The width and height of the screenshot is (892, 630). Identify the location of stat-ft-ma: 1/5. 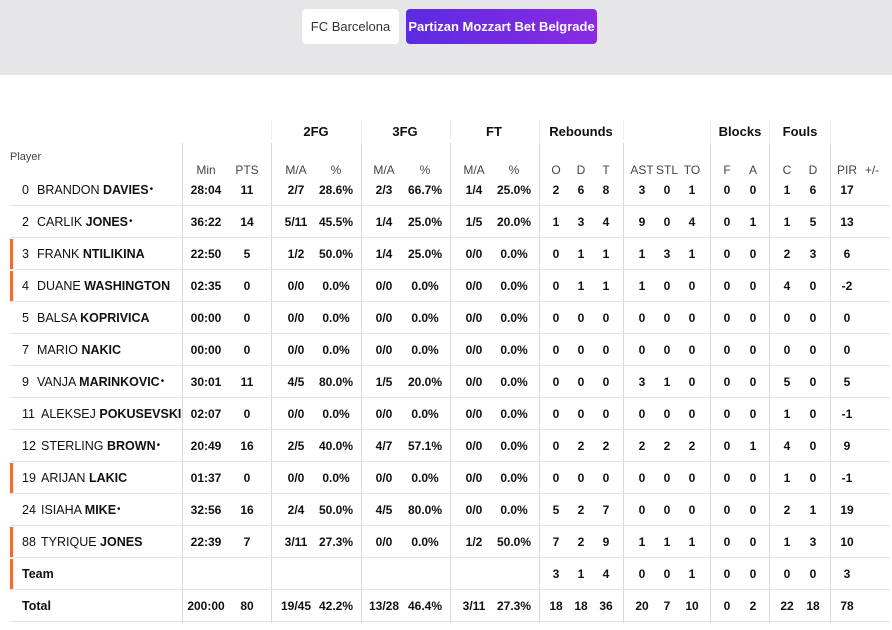
(474, 222).